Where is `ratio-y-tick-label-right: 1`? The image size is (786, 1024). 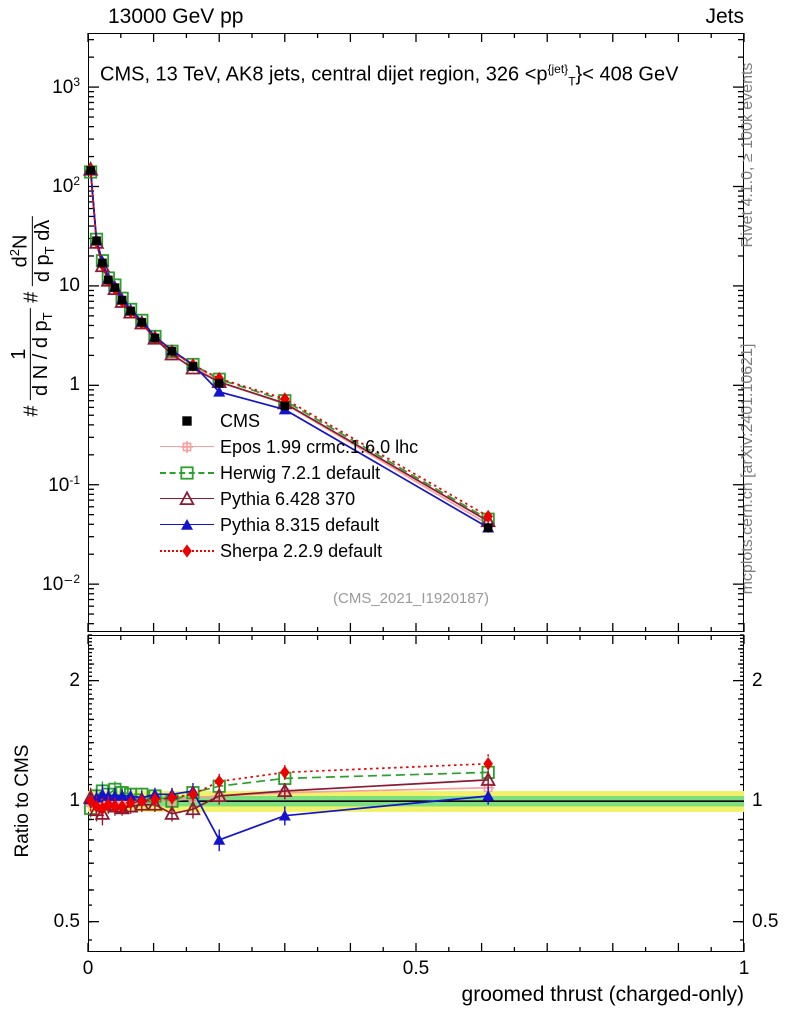 ratio-y-tick-label-right: 1 is located at coordinates (757, 801).